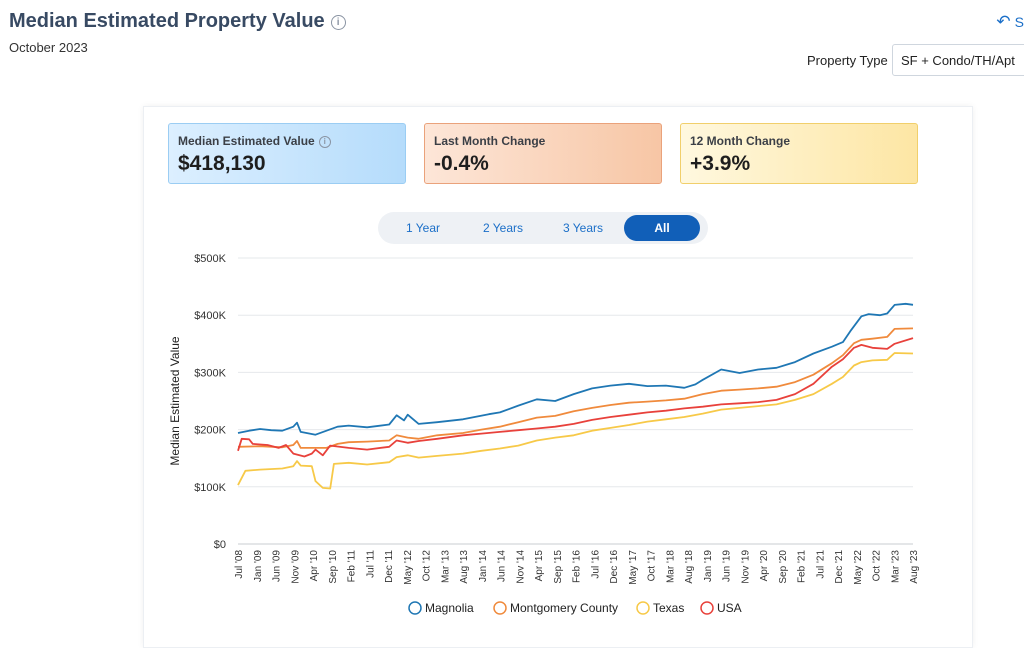 The image size is (1024, 648). Describe the element at coordinates (314, 566) in the screenshot. I see `x-tick-label: Apr '10` at that location.